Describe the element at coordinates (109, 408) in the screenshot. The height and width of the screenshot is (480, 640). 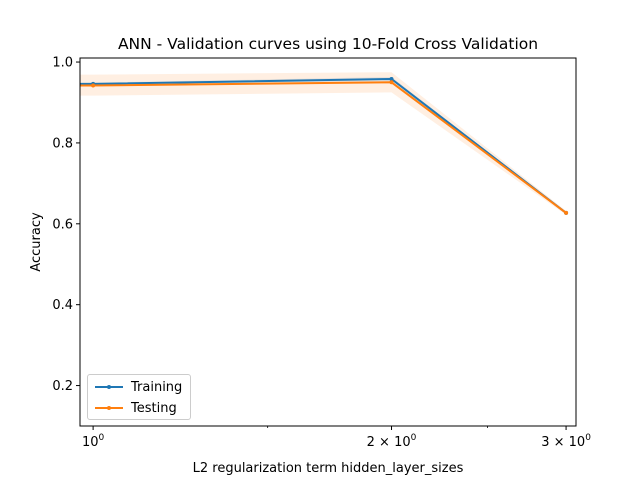
I see `legend-swatch-testing` at that location.